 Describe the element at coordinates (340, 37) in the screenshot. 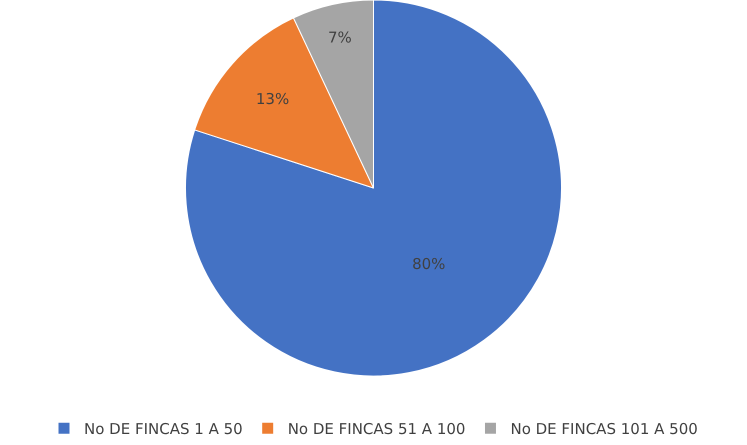

I see `data-label: 7%` at that location.